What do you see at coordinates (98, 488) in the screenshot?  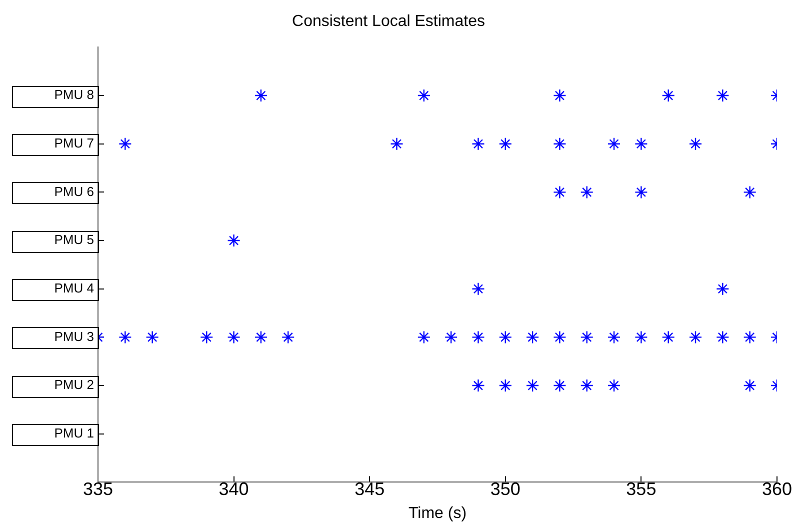 I see `x-tick-label: 335` at bounding box center [98, 488].